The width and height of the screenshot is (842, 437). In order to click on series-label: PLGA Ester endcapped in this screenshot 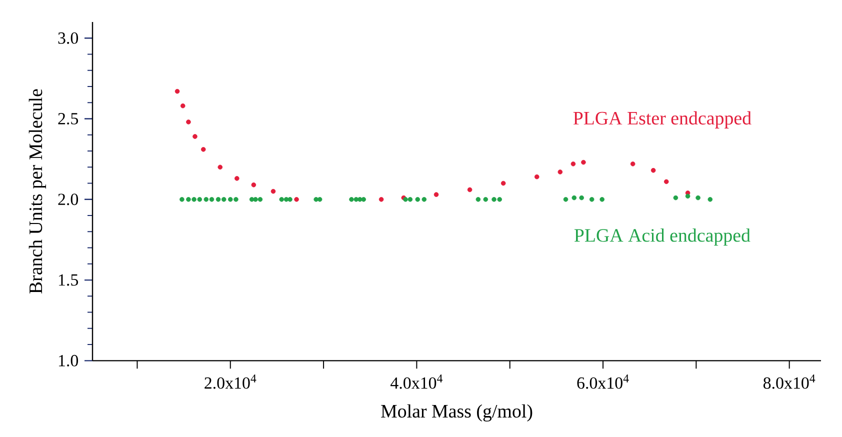, I will do `click(662, 119)`.